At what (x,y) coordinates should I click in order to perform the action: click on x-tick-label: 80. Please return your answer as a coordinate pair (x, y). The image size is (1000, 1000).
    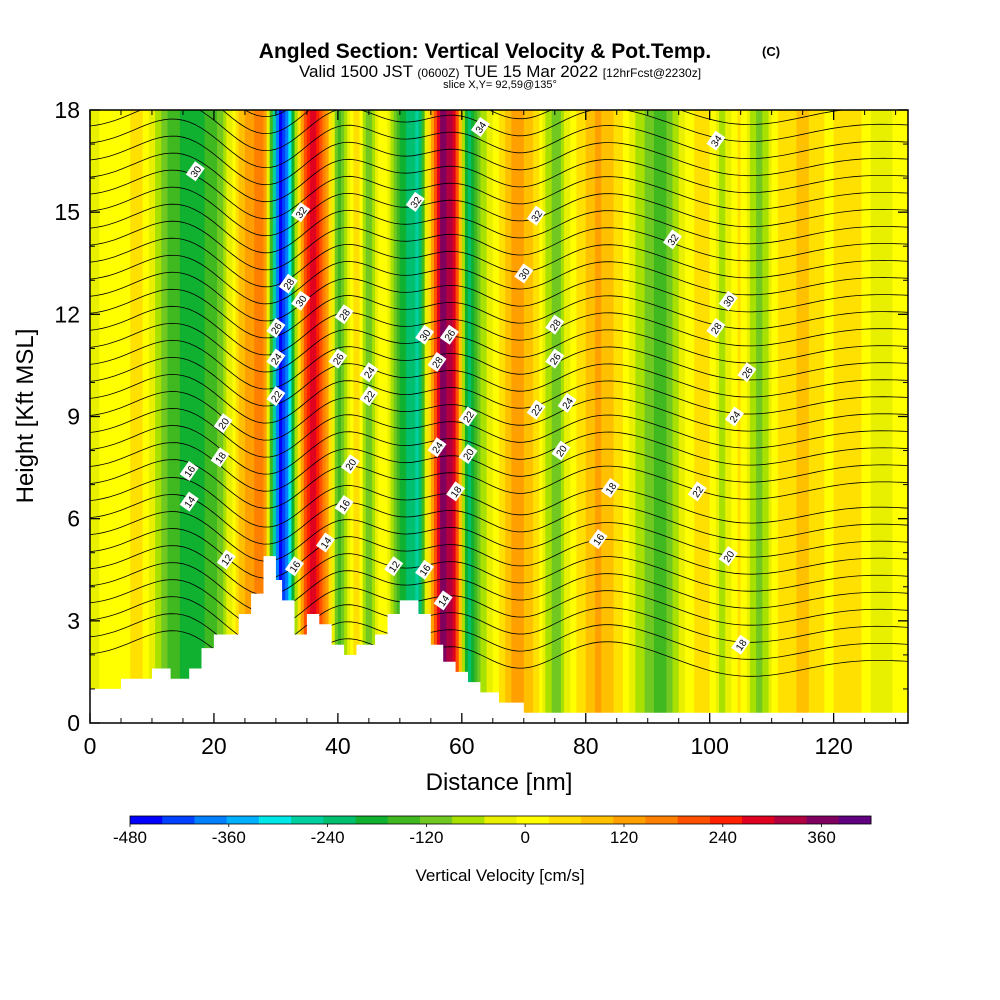
    Looking at the image, I should click on (586, 746).